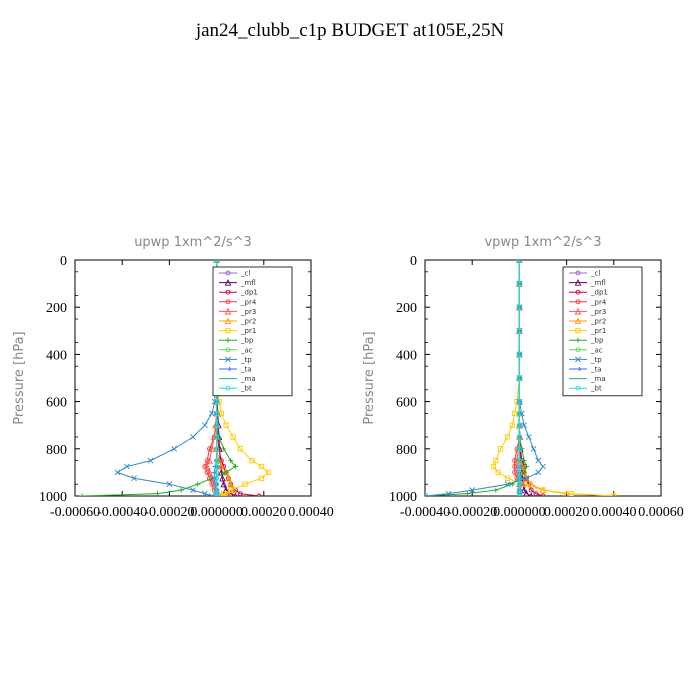  Describe the element at coordinates (246, 389) in the screenshot. I see `legend-label_bt: _bt` at that location.